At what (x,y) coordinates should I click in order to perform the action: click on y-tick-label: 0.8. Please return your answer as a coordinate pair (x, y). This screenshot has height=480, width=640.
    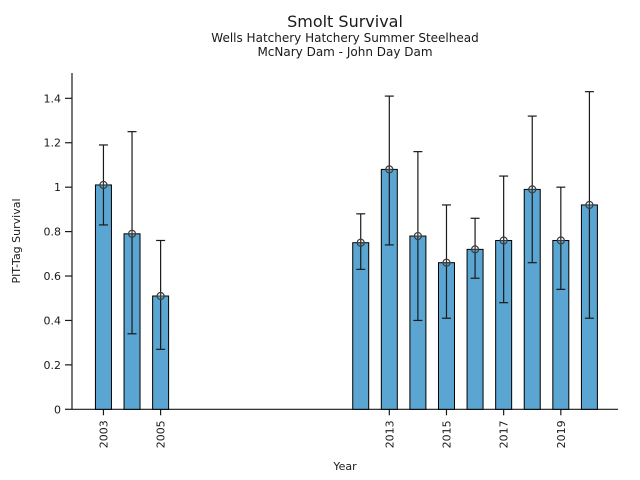
    Looking at the image, I should click on (53, 232).